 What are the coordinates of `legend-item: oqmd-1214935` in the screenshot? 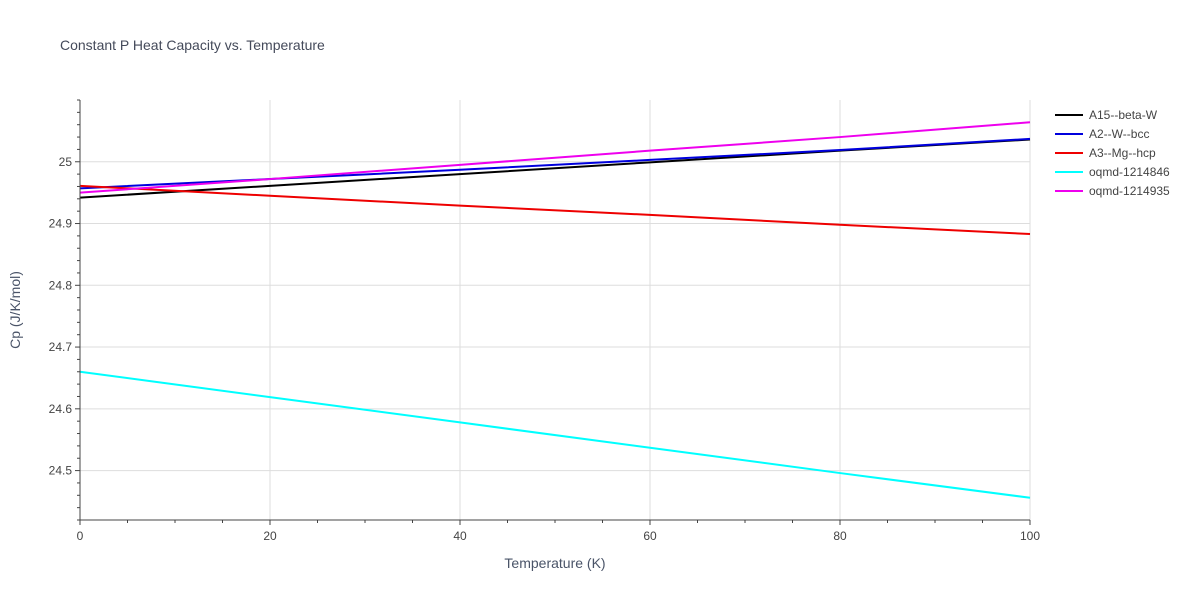 It's located at (1112, 191).